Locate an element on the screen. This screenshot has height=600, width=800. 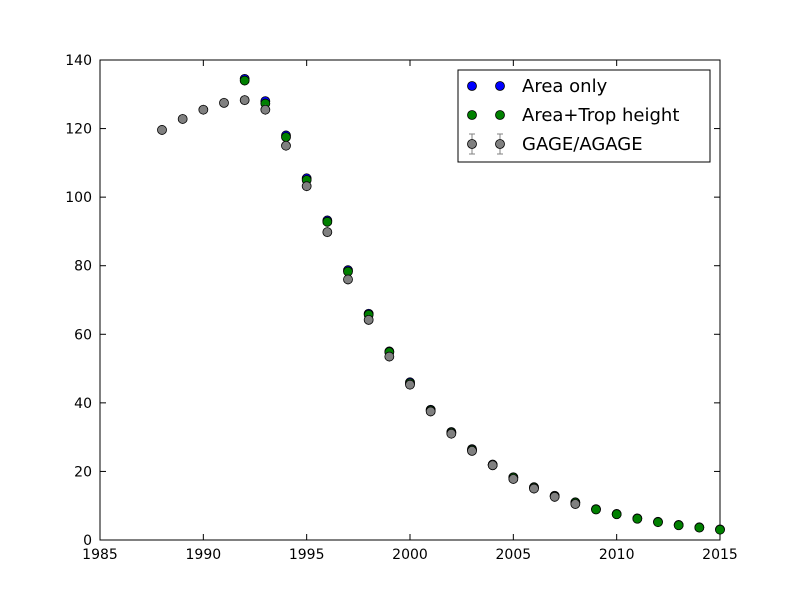
y-tick-label: 80 is located at coordinates (83, 267).